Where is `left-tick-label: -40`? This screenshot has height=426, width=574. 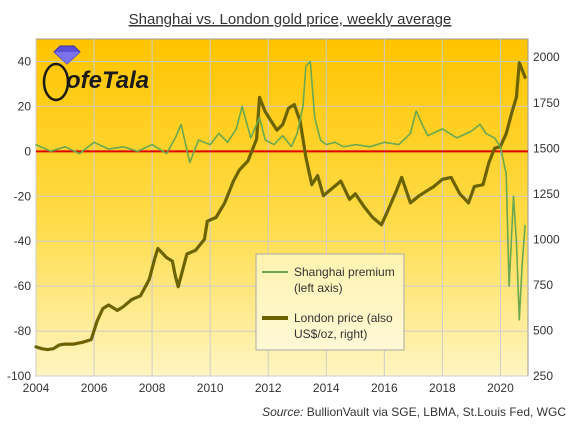
left-tick-label: -40 is located at coordinates (23, 241).